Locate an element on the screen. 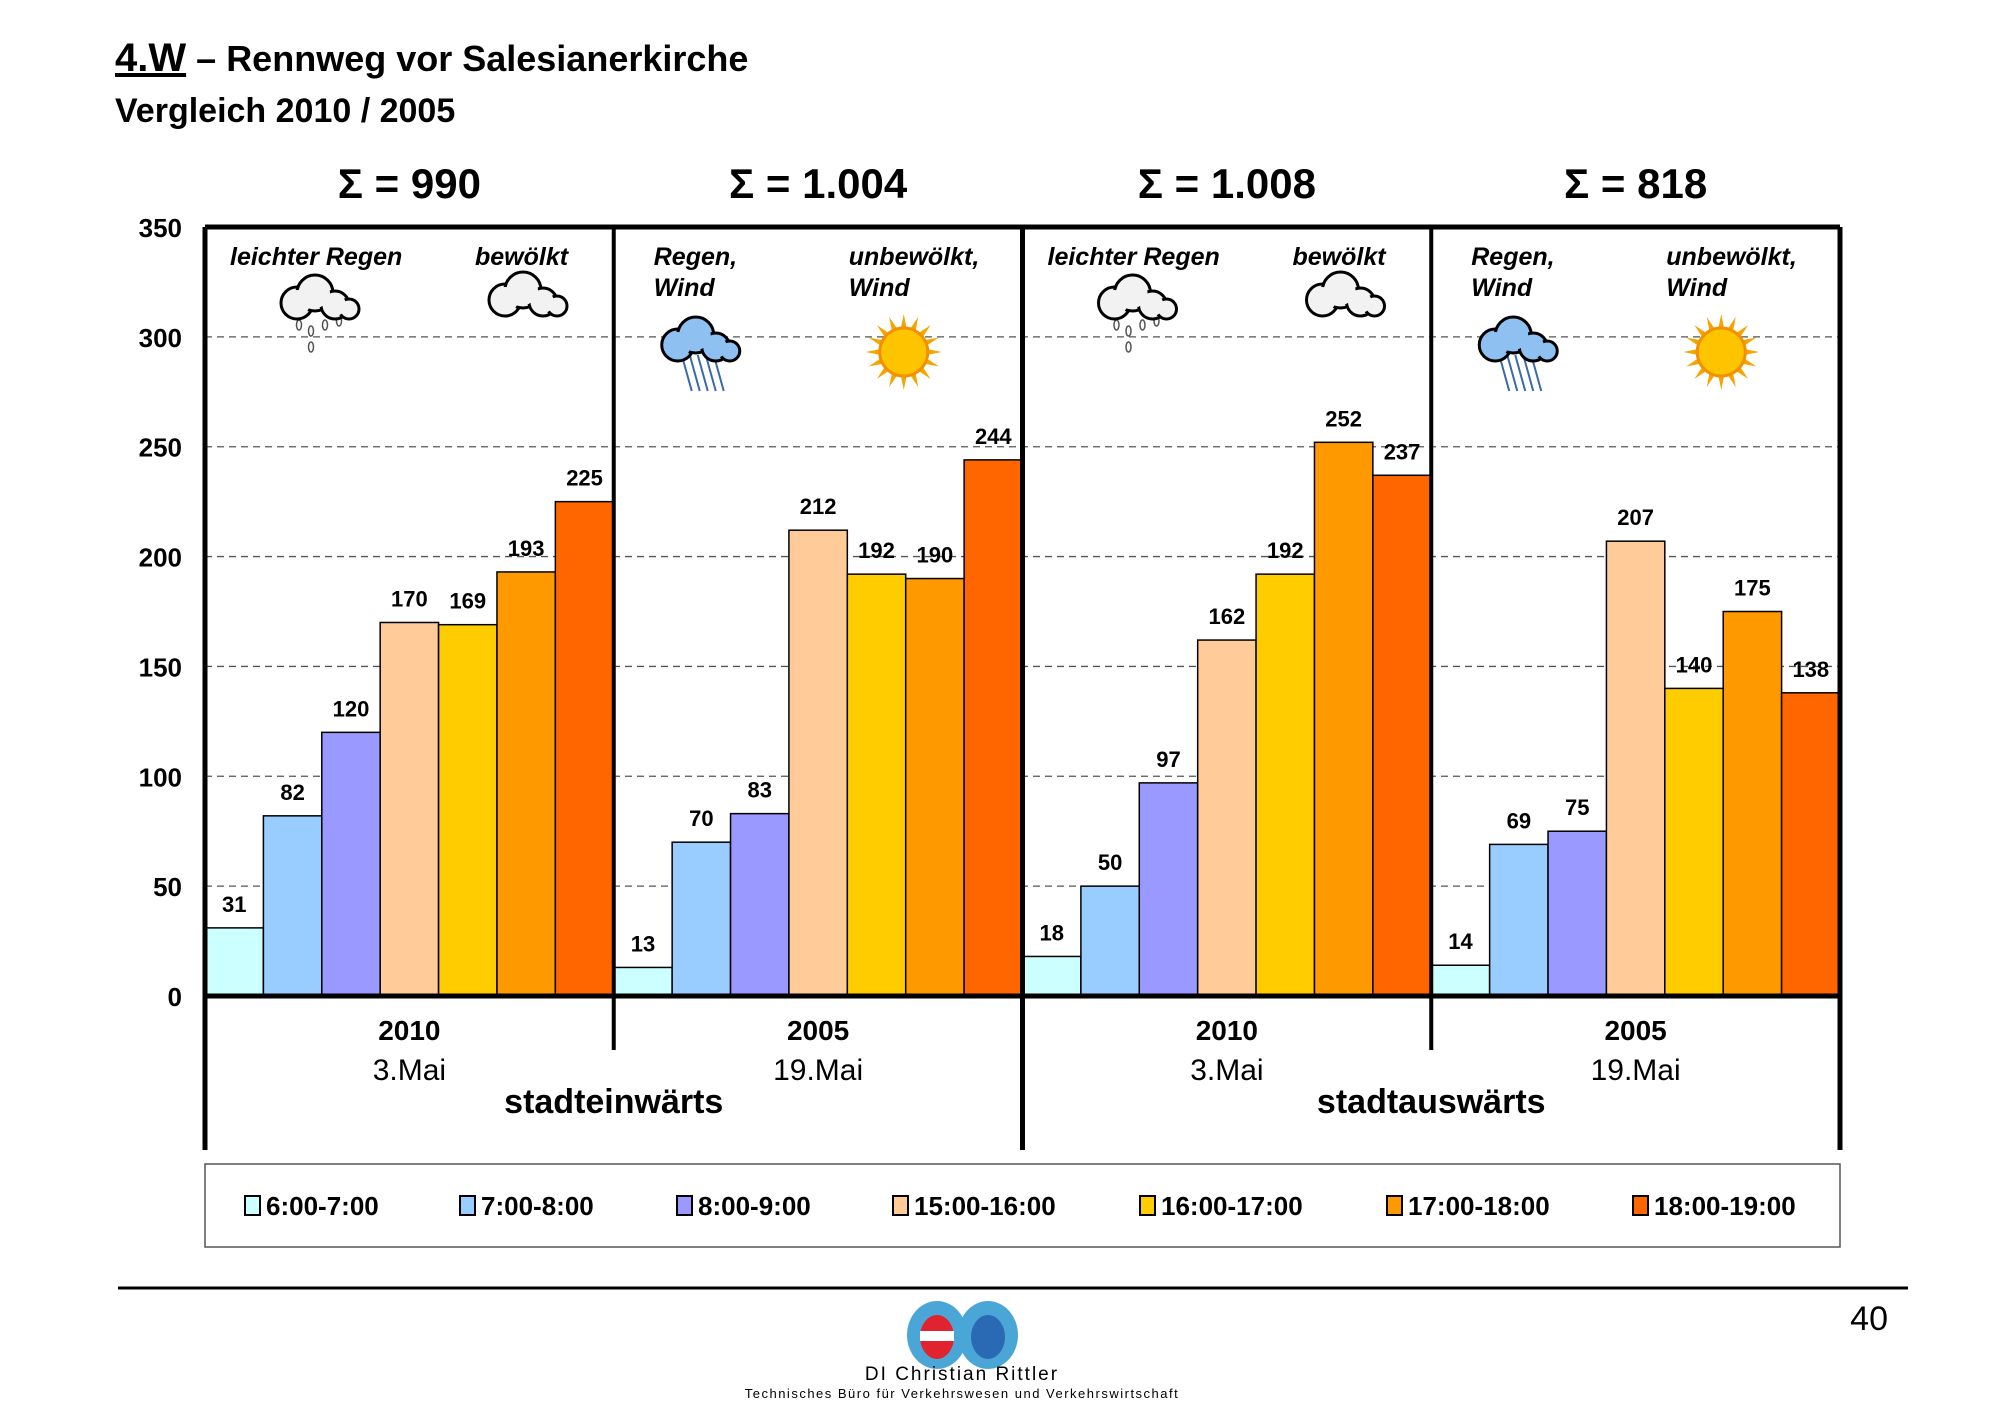 The height and width of the screenshot is (1414, 2000). data-label: 82 is located at coordinates (292, 792).